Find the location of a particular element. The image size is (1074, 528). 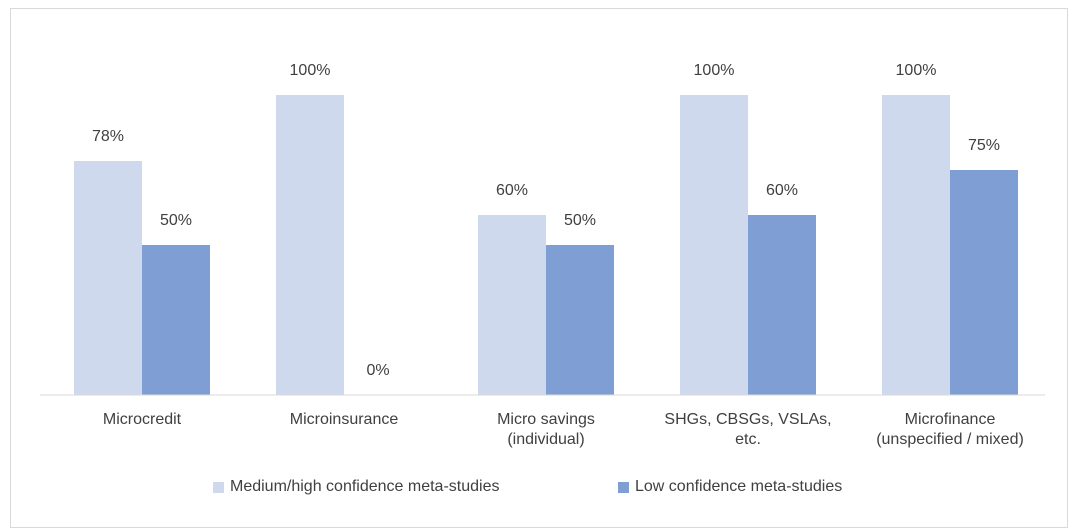

legend-item: Low confidence meta-studies is located at coordinates (730, 487).